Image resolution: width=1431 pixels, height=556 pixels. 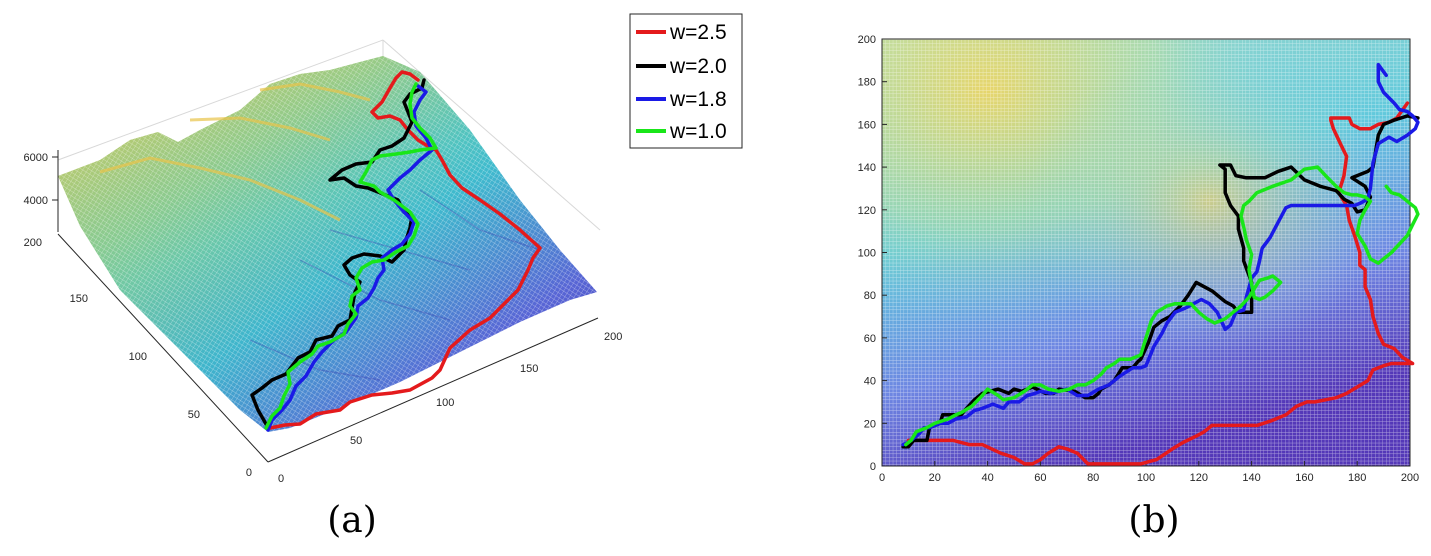 I want to click on x-axis-3d: 0 50 100 150 200, so click(x=444, y=401).